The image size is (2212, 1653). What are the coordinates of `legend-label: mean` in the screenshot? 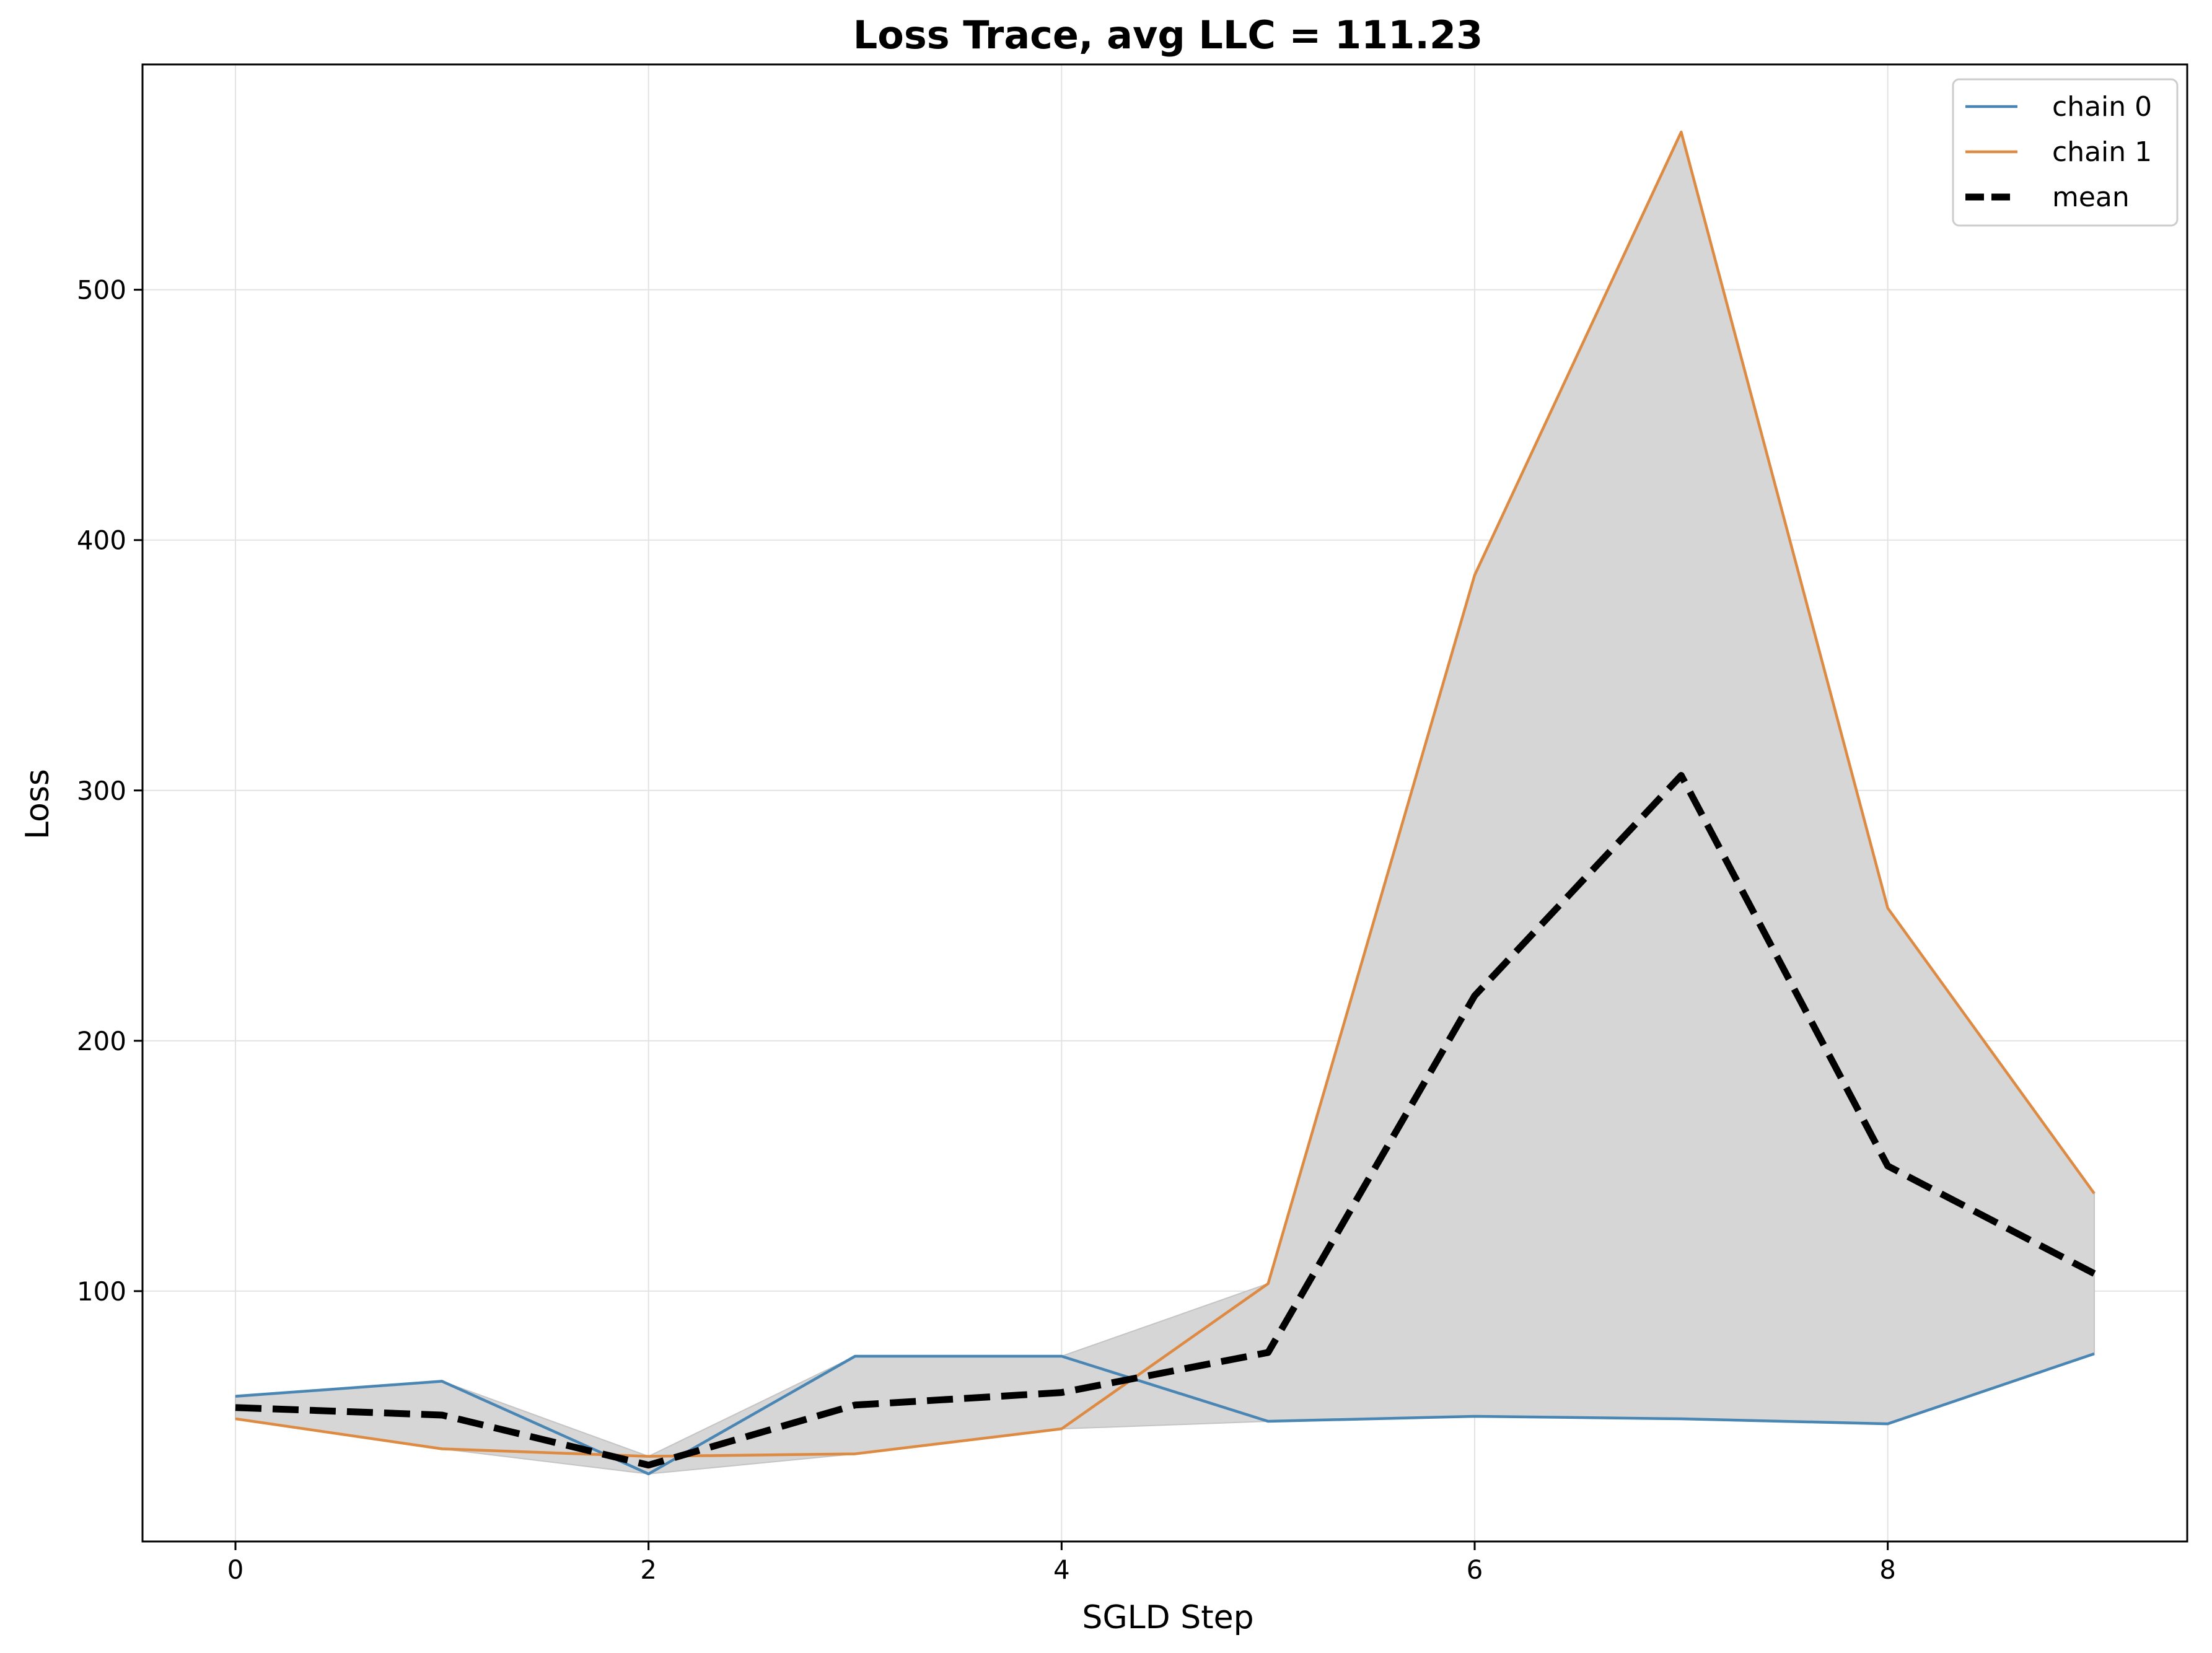 It's located at (2091, 197).